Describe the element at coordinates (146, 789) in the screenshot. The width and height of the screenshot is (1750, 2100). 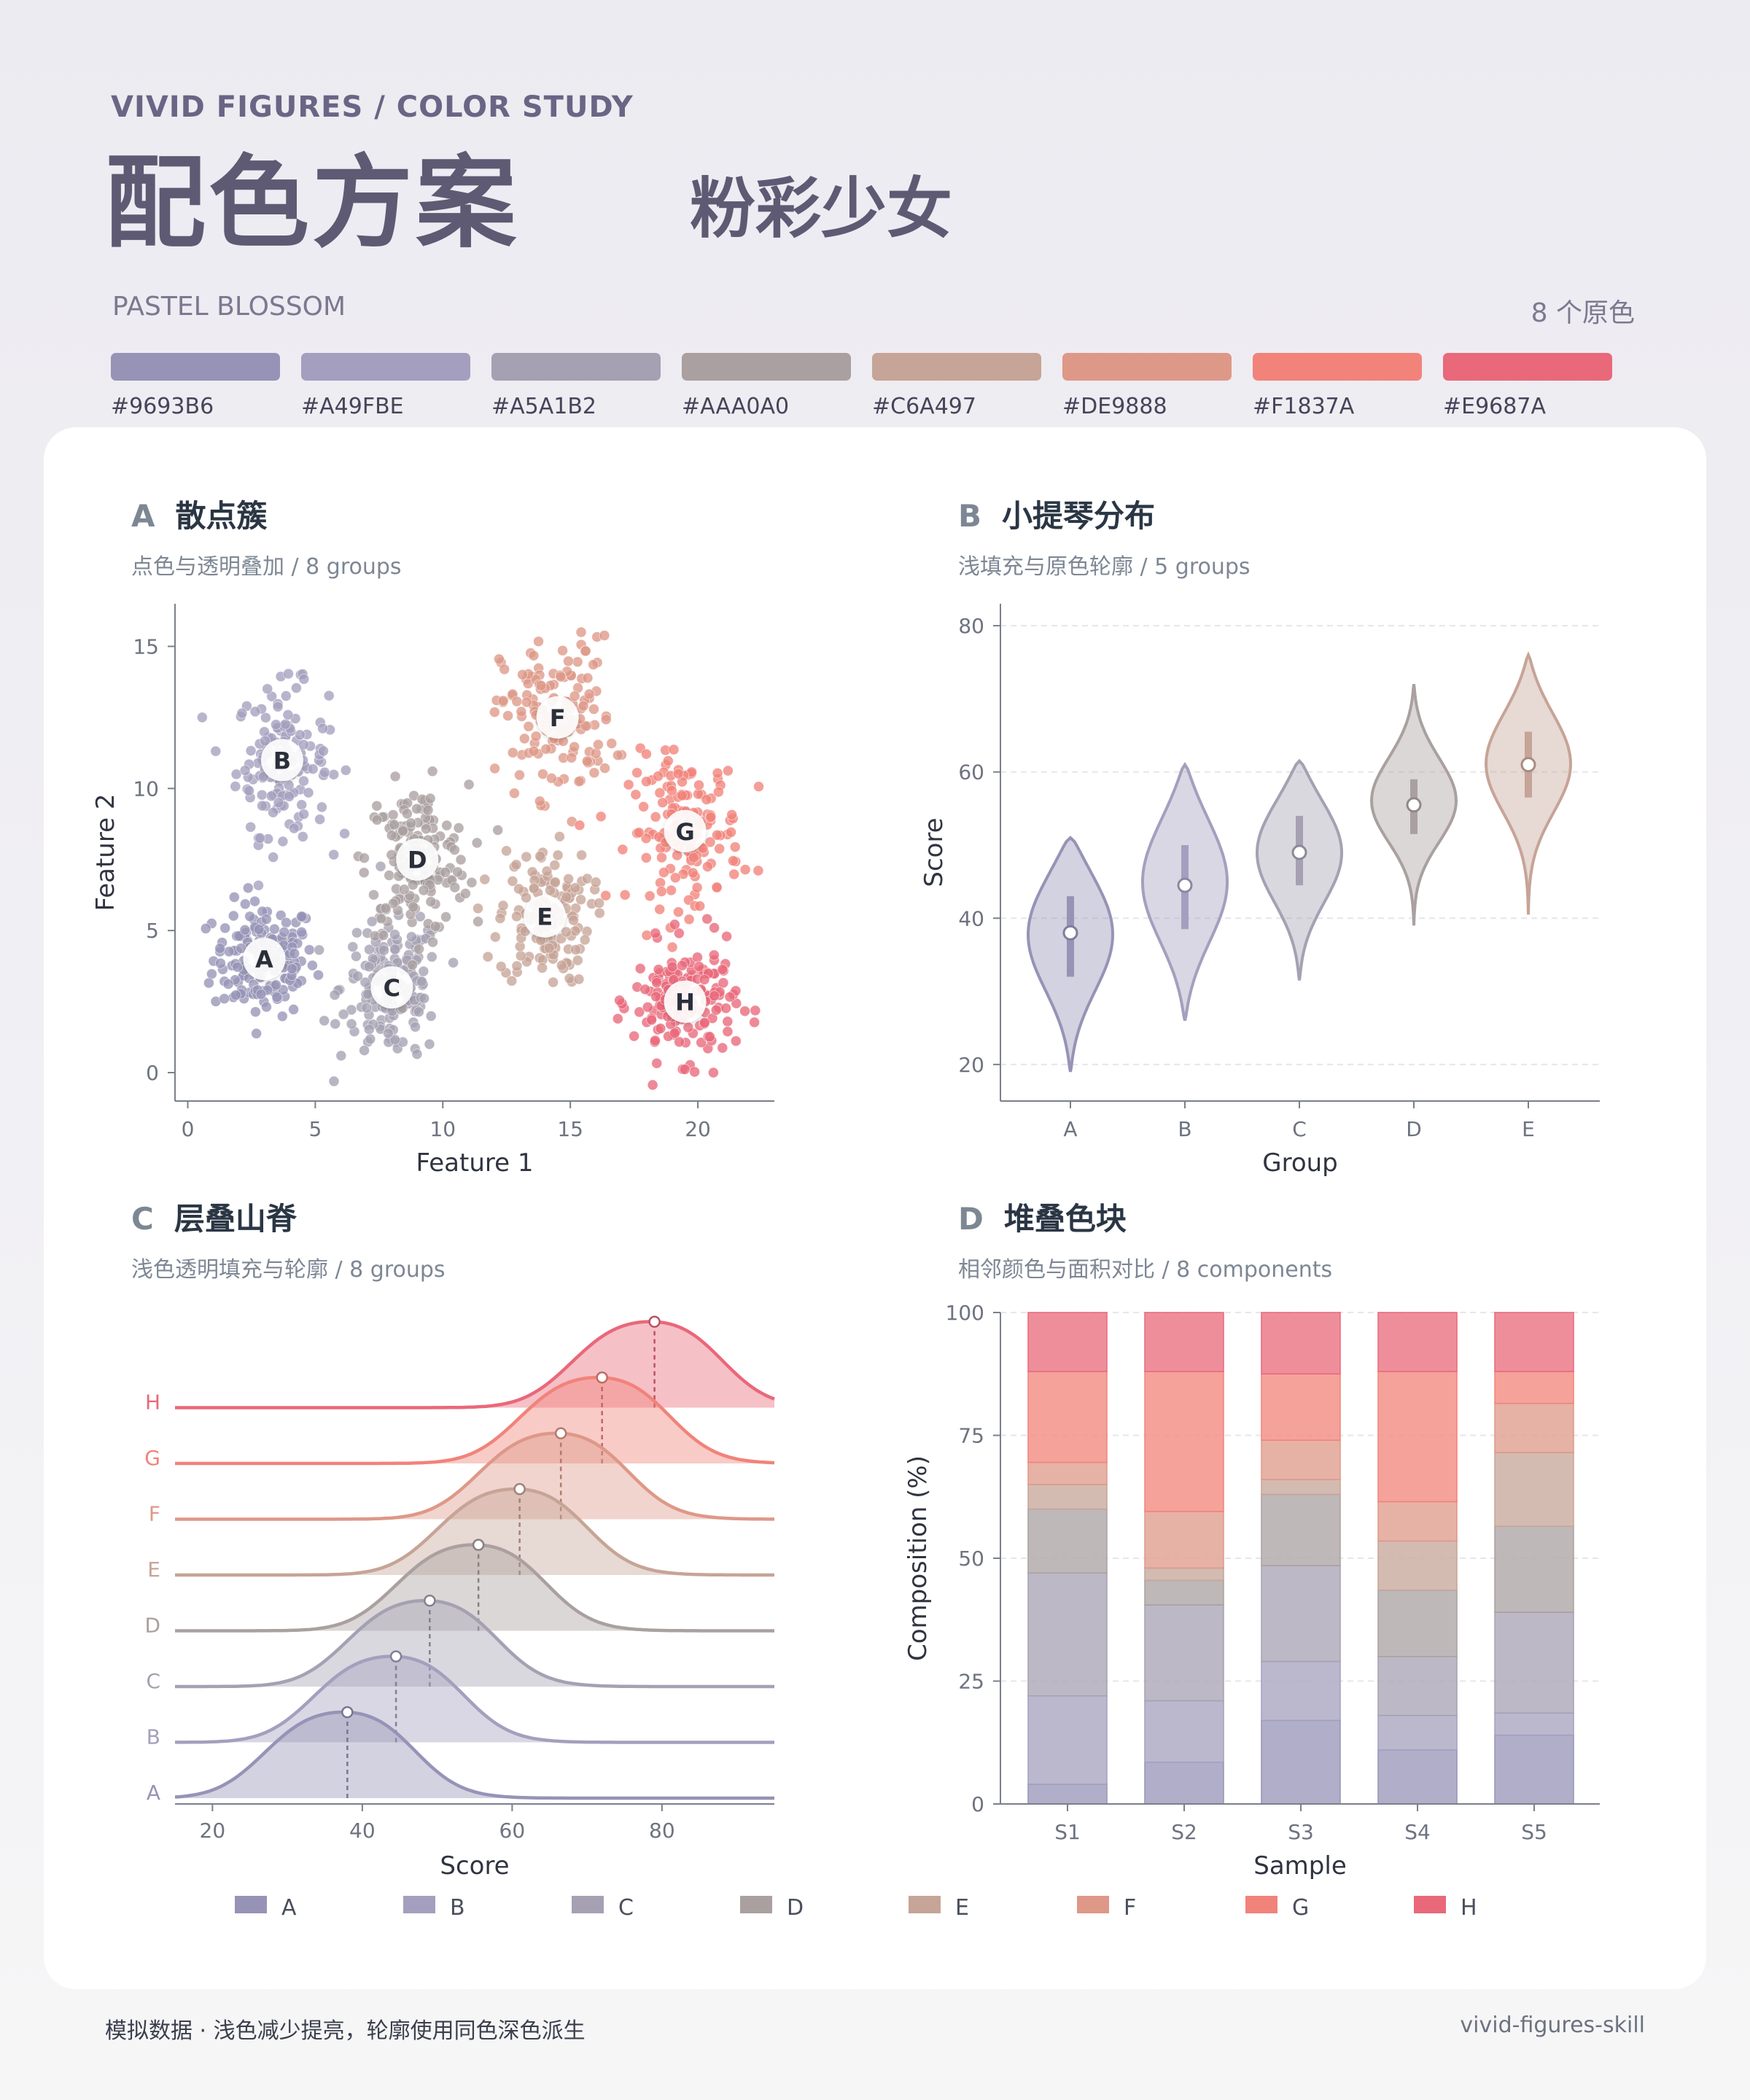
I see `y-tick-label: 10` at that location.